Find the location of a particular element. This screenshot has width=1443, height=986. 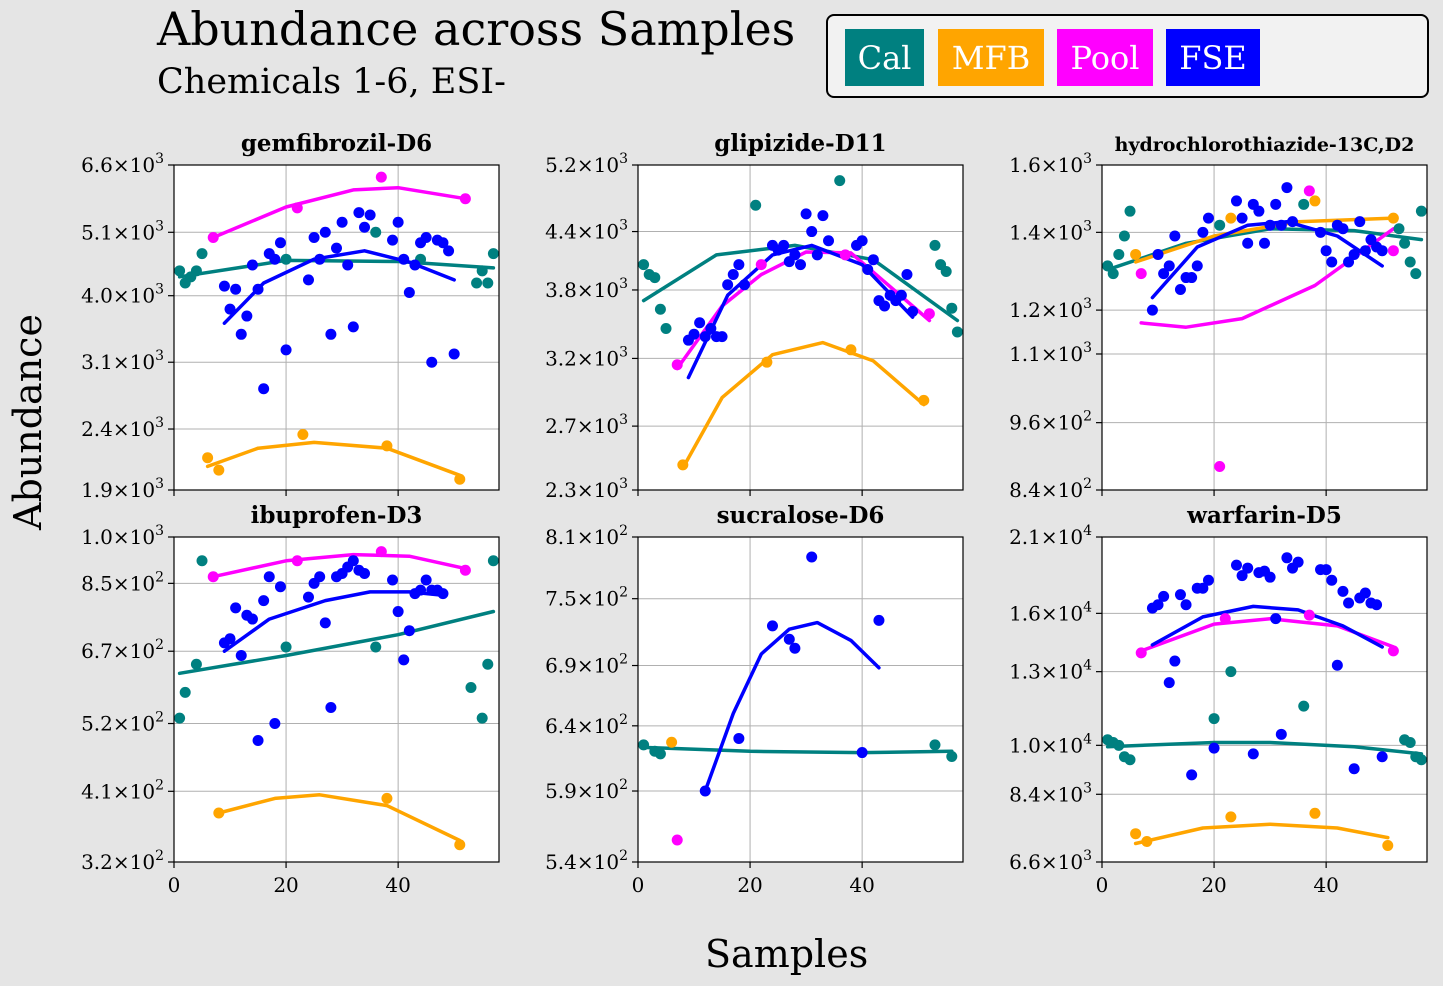

y-tick-label: 7.5×102 is located at coordinates (586, 598).